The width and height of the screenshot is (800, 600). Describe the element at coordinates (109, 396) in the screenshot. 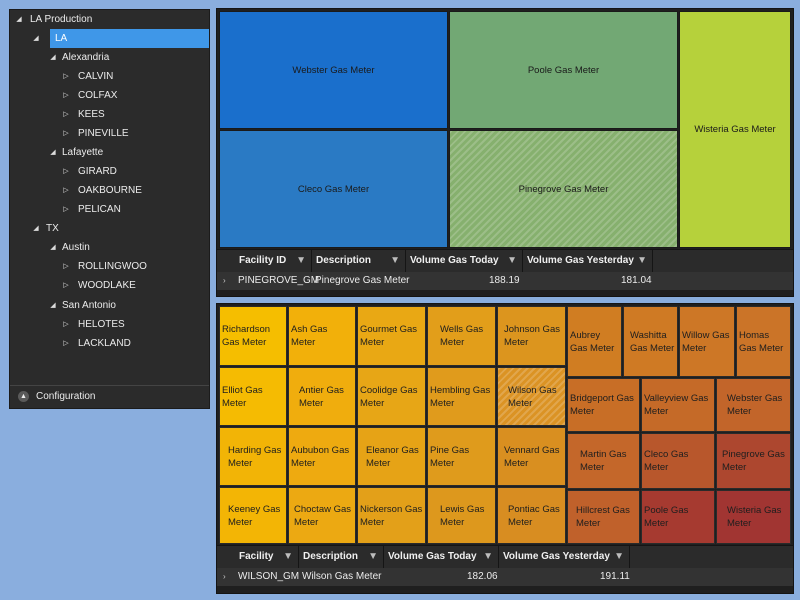

I see `configuration-bar: ▲ Configuration` at that location.